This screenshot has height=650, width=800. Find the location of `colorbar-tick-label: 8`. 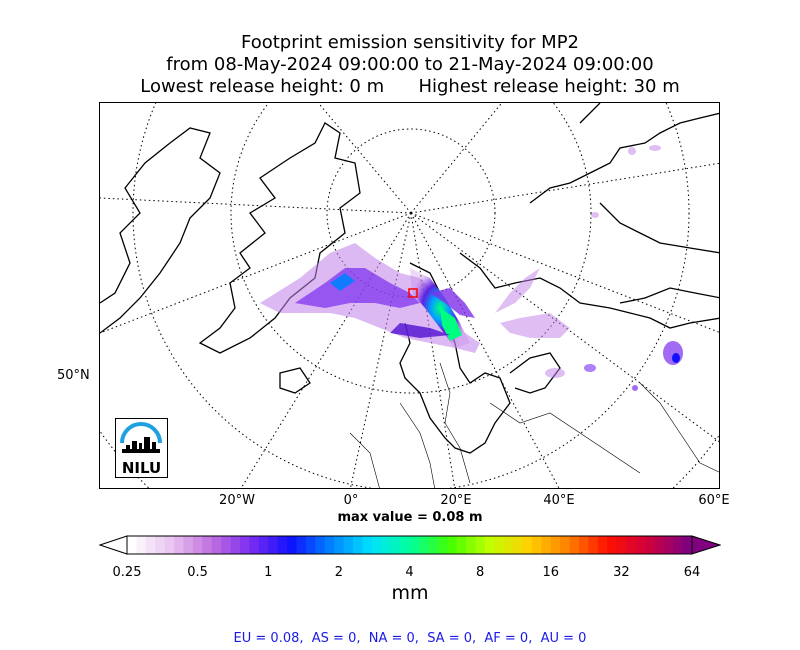

colorbar-tick-label: 8 is located at coordinates (480, 572).